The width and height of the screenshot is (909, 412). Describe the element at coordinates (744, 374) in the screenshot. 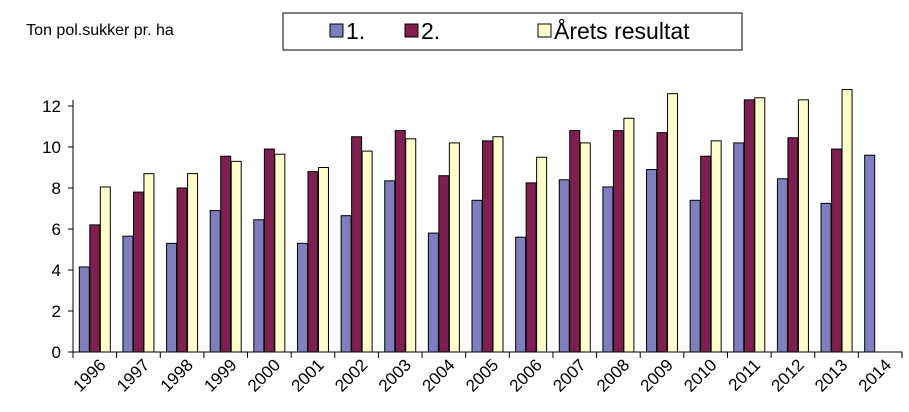

I see `x-tick-label: 2011` at that location.